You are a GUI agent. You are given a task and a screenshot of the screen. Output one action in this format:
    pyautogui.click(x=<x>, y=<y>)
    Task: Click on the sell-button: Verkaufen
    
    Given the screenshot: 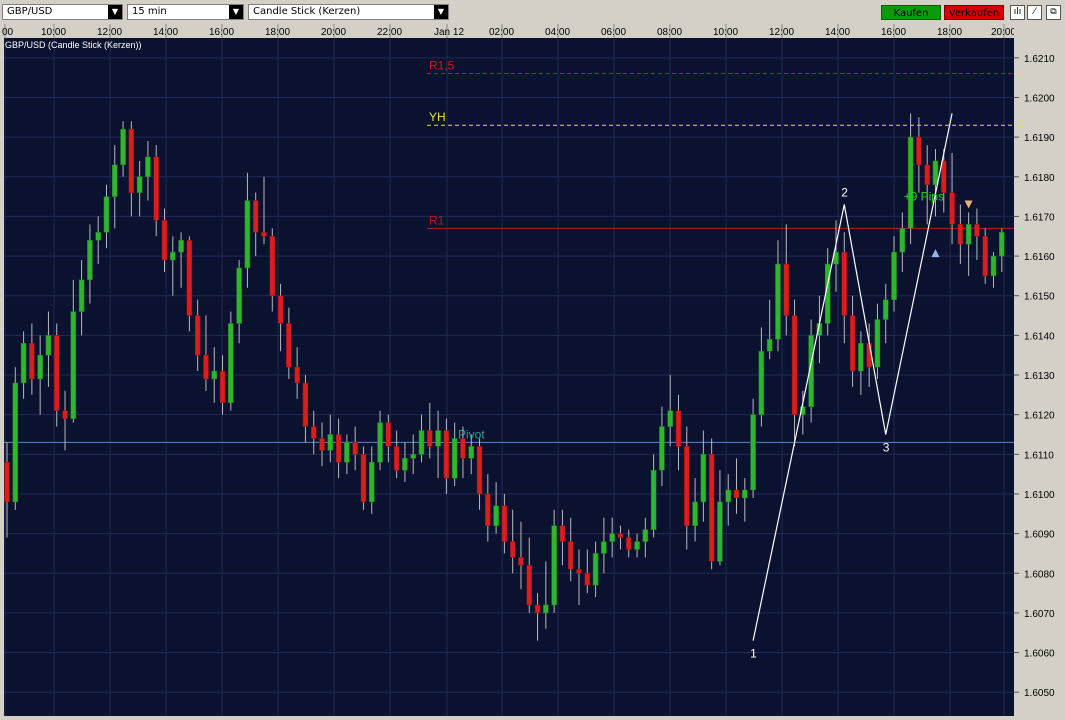 What is the action you would take?
    pyautogui.click(x=974, y=12)
    